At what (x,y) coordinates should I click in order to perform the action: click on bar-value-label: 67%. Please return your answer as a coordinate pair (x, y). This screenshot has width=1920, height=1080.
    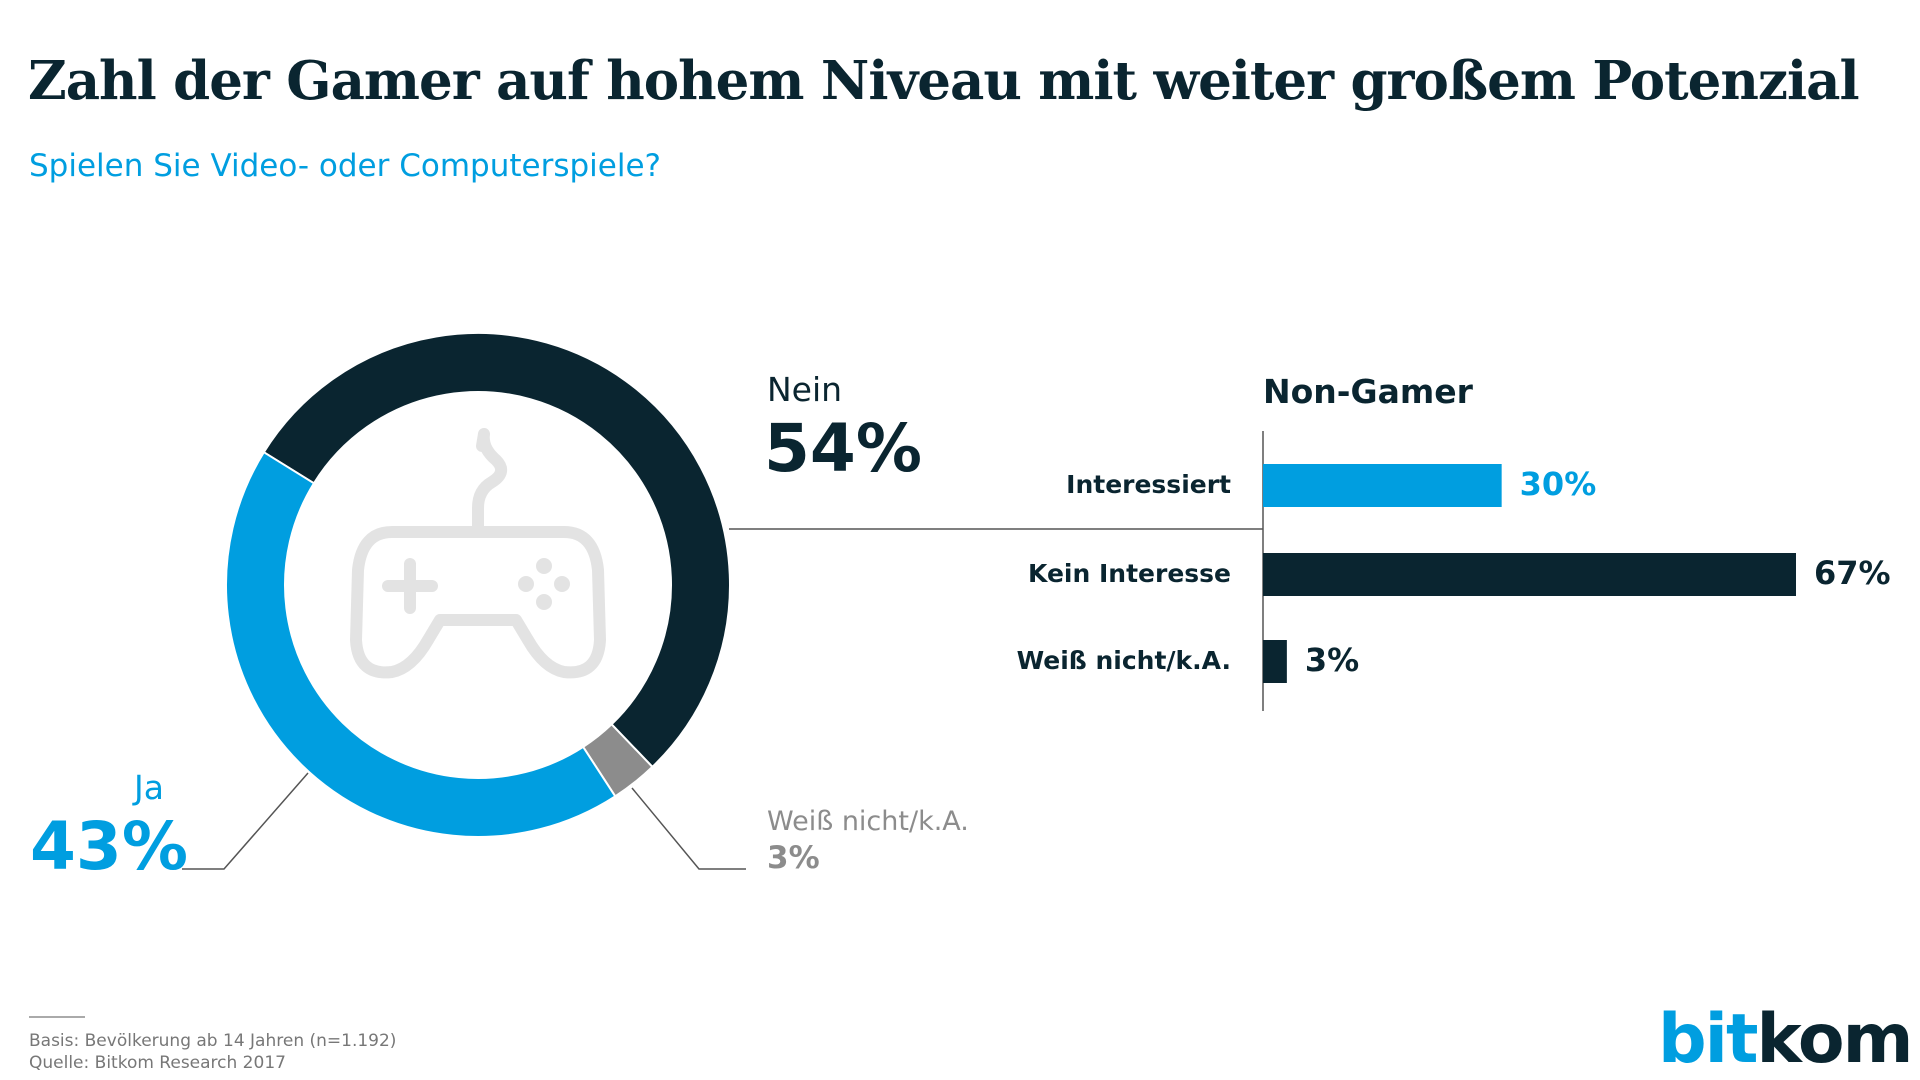
    Looking at the image, I should click on (1852, 573).